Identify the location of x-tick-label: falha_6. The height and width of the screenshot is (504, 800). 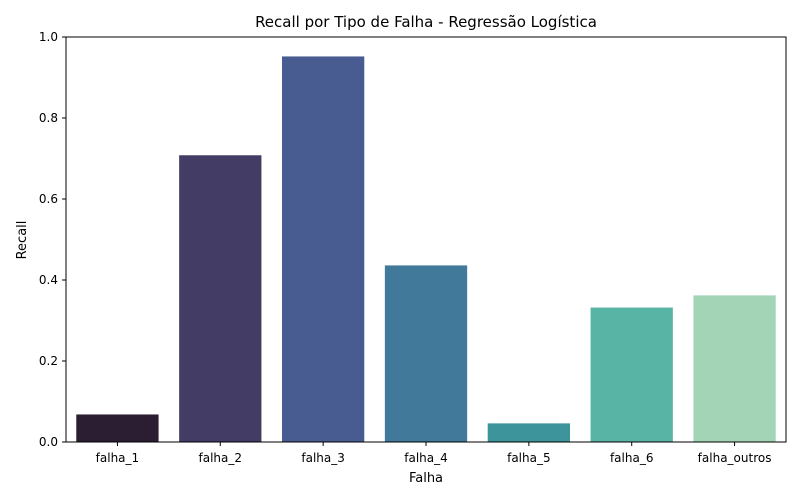
(632, 458).